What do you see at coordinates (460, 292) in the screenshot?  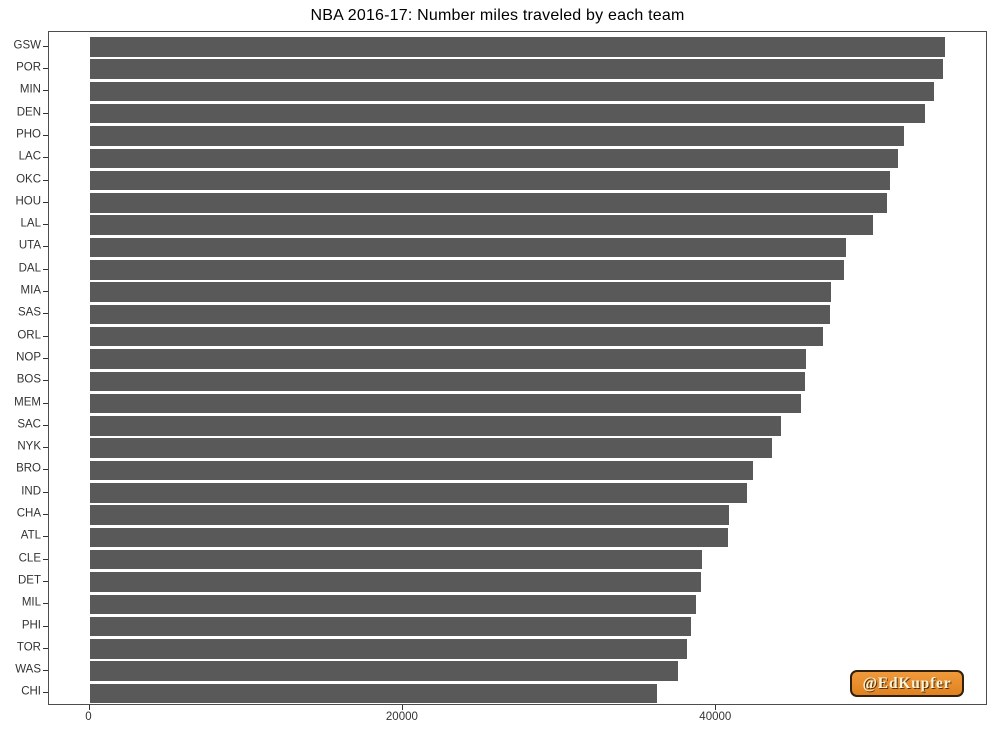 I see `bar-mia` at bounding box center [460, 292].